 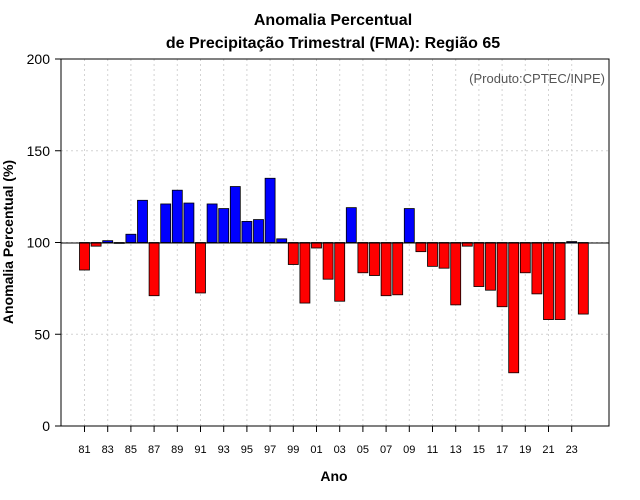 What do you see at coordinates (386, 450) in the screenshot?
I see `x-tick-label: 07` at bounding box center [386, 450].